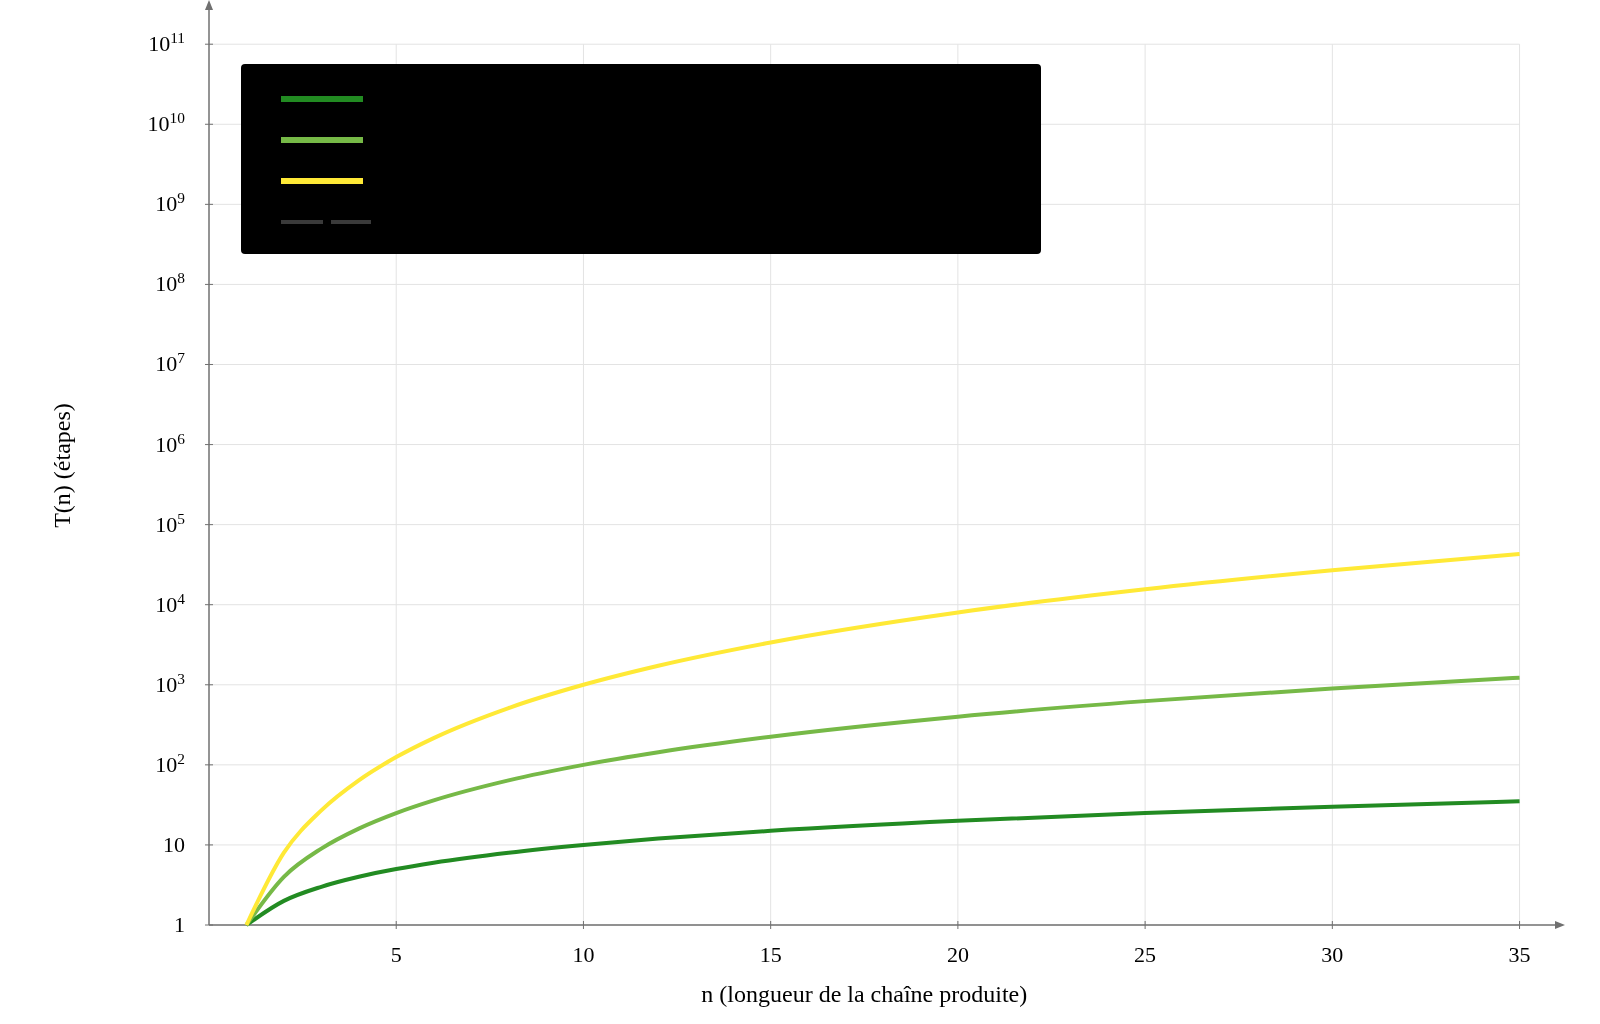 The image size is (1600, 1024). I want to click on x-tick-label: 10, so click(583, 954).